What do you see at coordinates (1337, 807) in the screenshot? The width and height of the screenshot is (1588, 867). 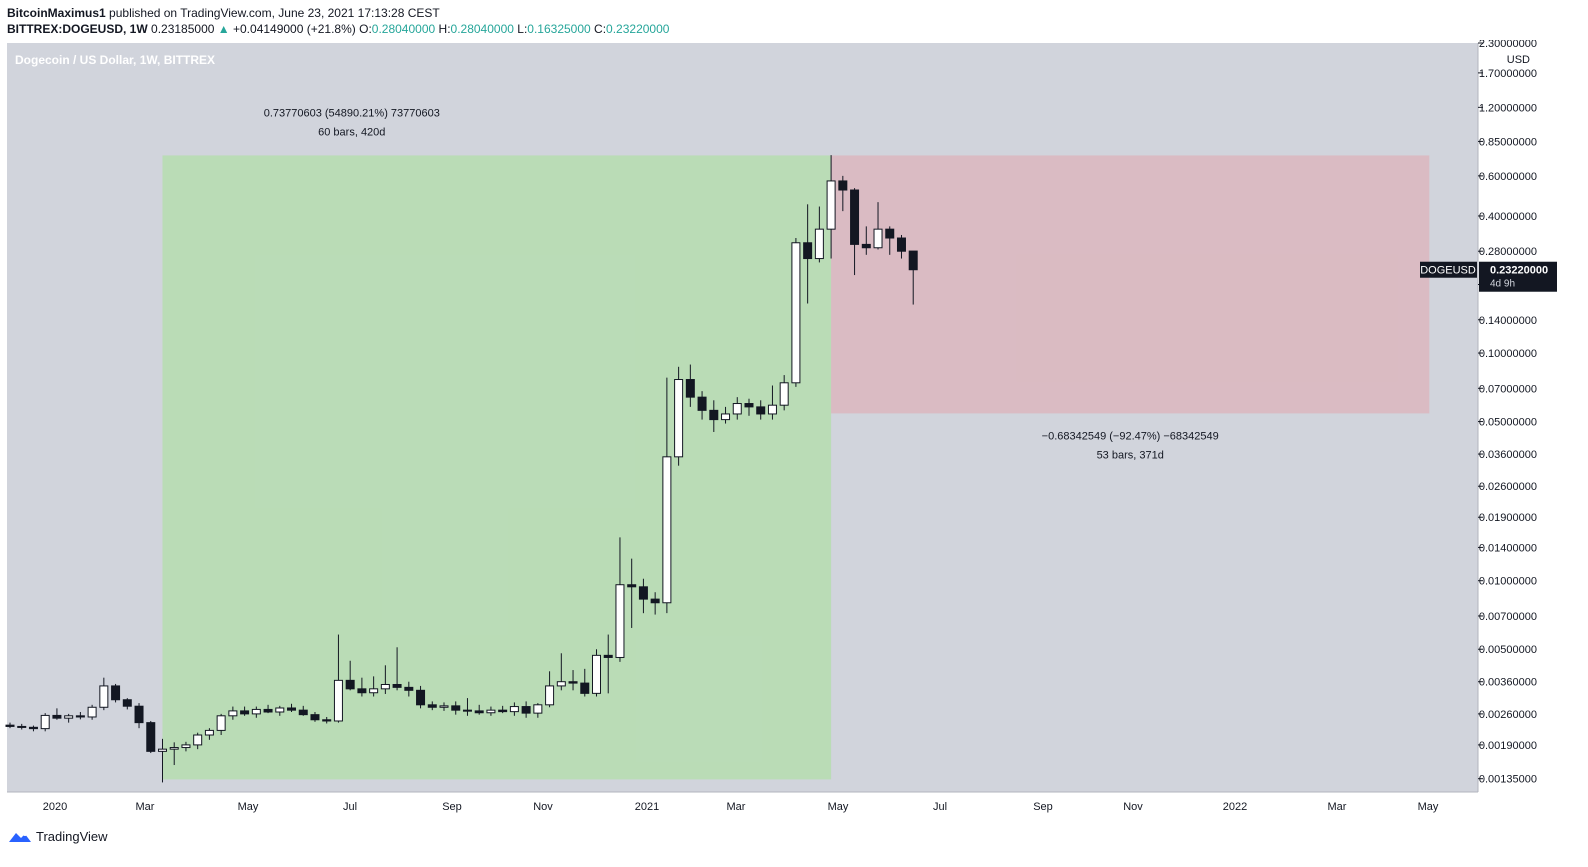 I see `x-tick-label: Mar` at bounding box center [1337, 807].